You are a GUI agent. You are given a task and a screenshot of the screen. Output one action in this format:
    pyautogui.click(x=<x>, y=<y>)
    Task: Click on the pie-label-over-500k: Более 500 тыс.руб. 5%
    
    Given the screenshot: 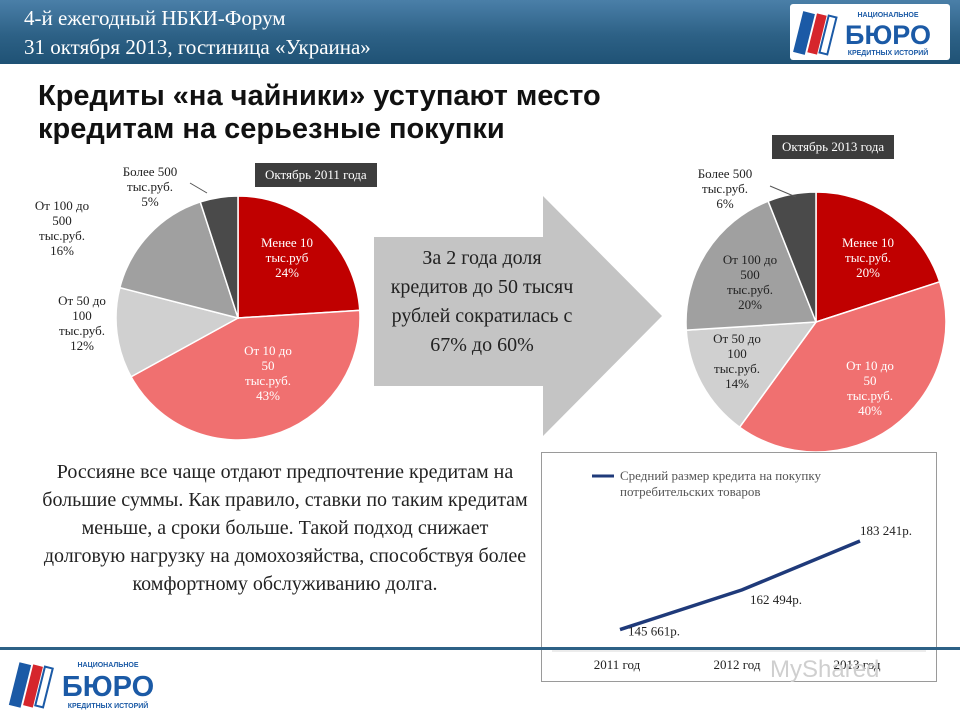 What is the action you would take?
    pyautogui.click(x=150, y=186)
    